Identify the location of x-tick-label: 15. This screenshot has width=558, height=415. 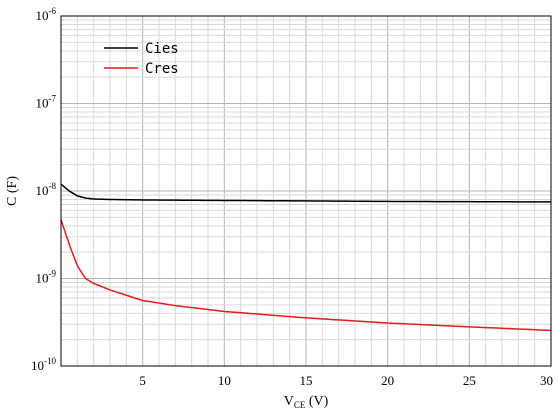
(306, 380).